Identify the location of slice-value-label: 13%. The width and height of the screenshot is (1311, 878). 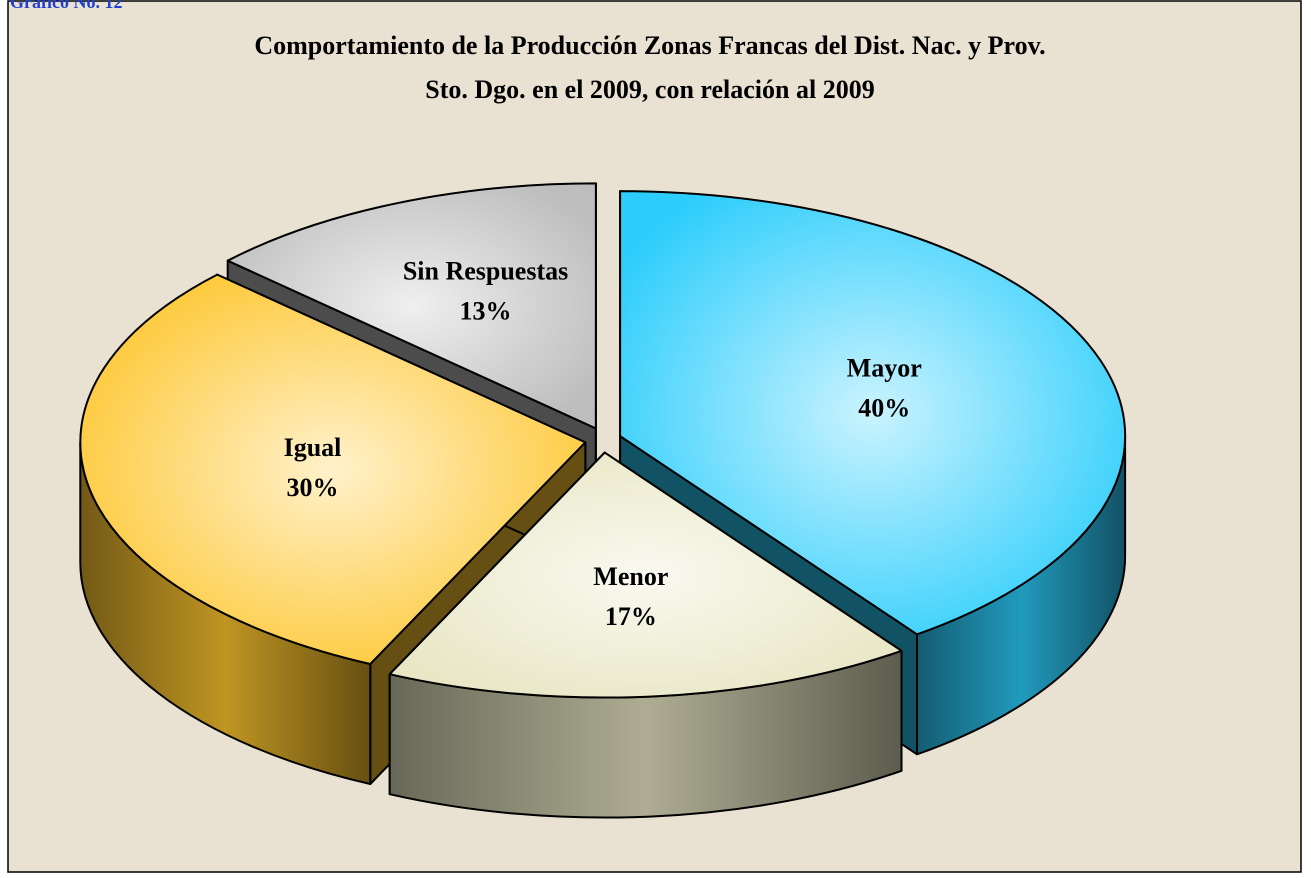
(486, 310).